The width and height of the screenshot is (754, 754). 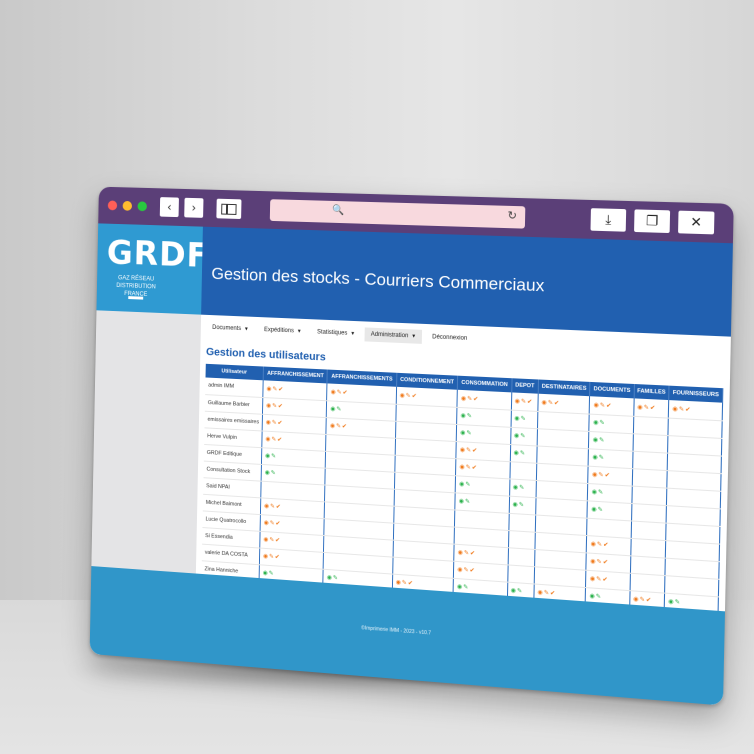 What do you see at coordinates (127, 205) in the screenshot?
I see `minimize-dot-icon` at bounding box center [127, 205].